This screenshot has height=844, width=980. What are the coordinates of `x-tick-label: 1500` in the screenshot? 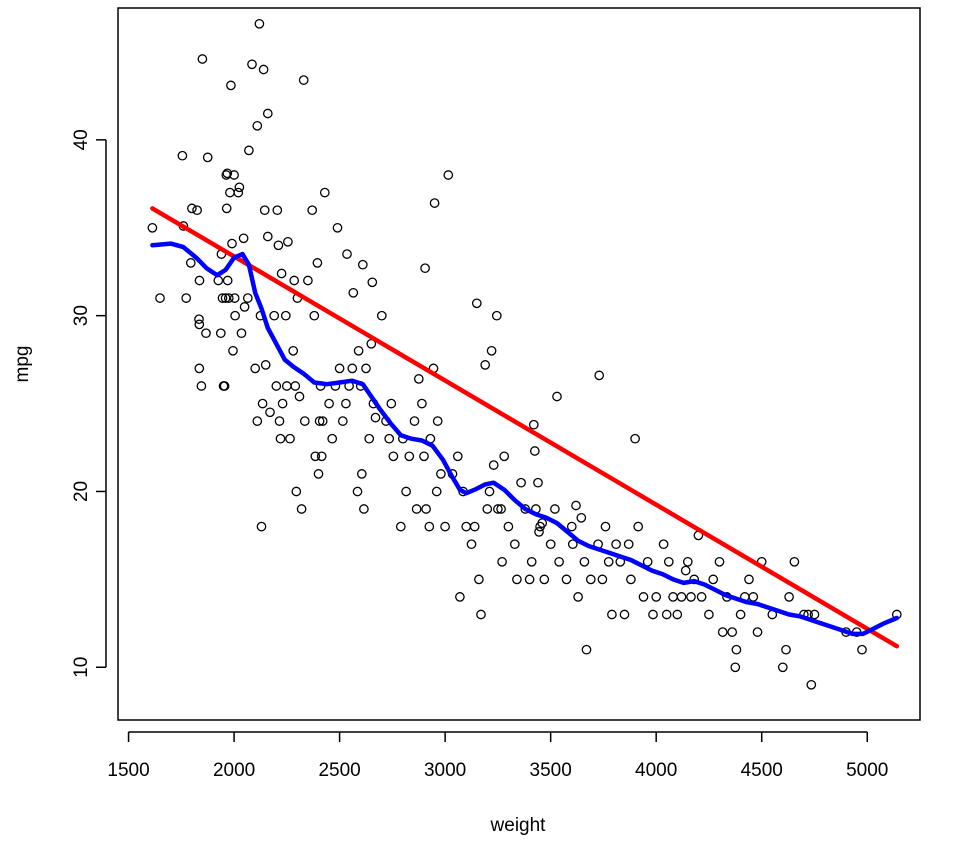 It's located at (128, 770).